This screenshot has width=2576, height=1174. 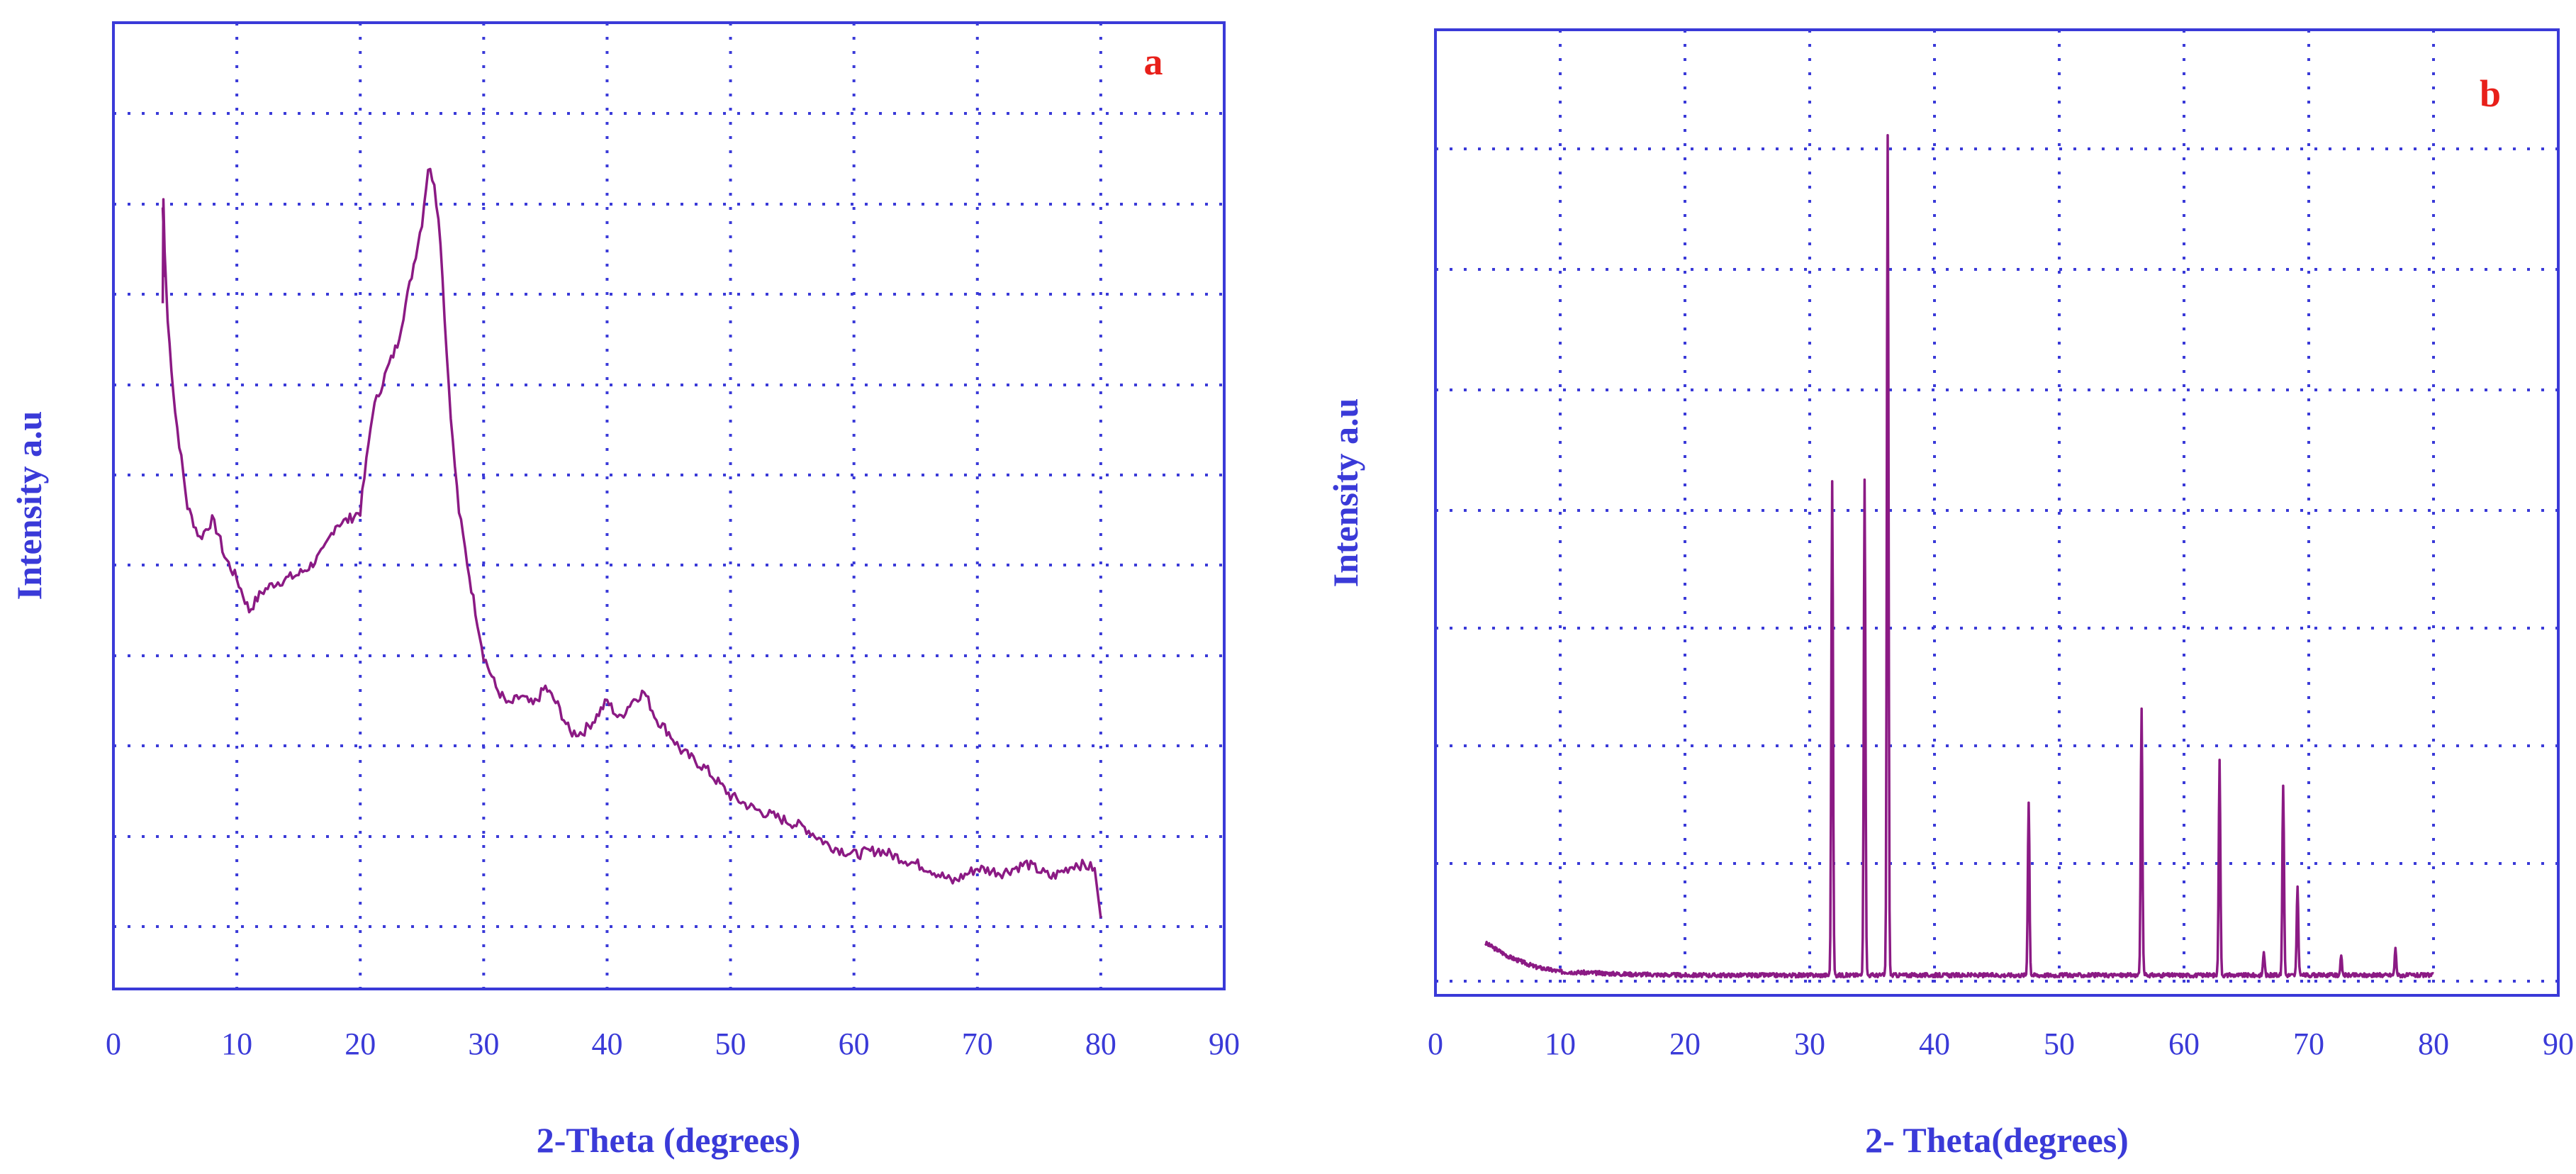 What do you see at coordinates (669, 1140) in the screenshot?
I see `panel-a-x-axis-title: 2-Theta (degrees)` at bounding box center [669, 1140].